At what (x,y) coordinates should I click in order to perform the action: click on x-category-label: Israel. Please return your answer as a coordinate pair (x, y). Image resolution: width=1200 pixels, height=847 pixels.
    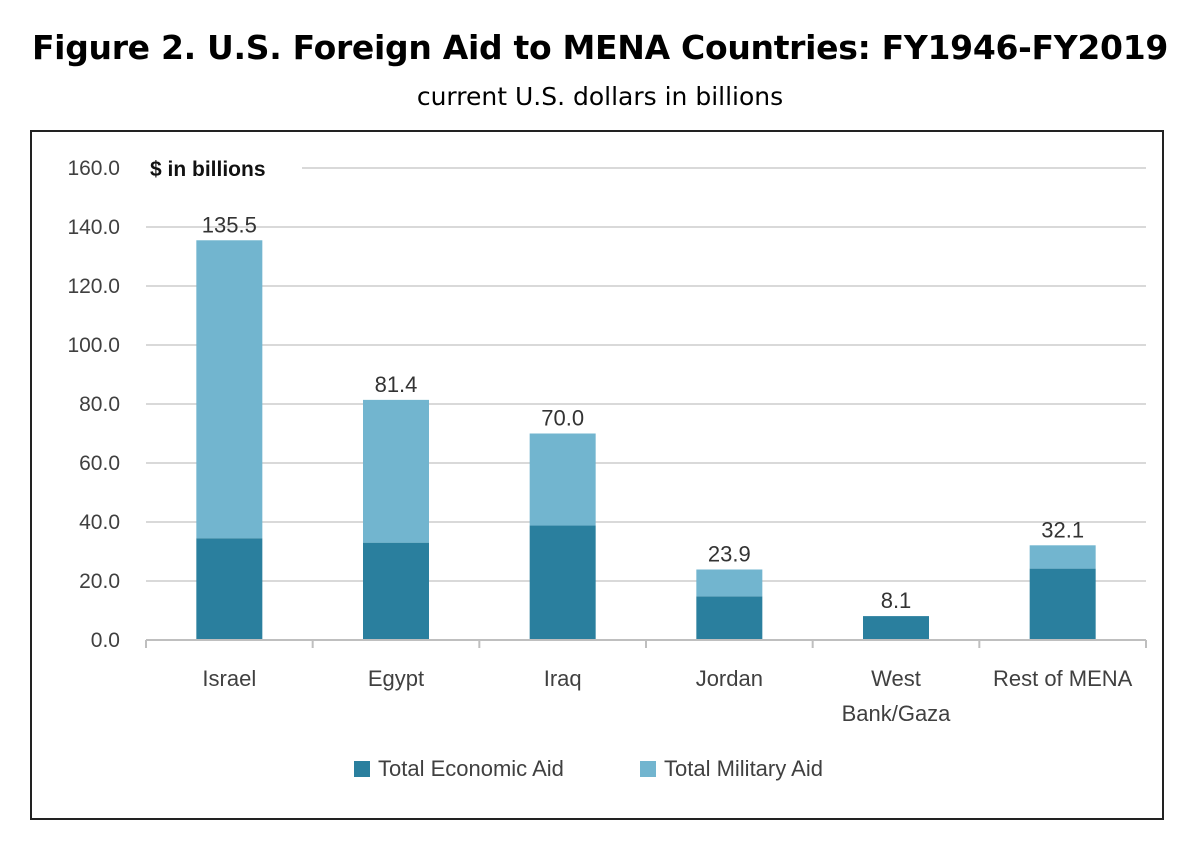
    Looking at the image, I should click on (229, 678).